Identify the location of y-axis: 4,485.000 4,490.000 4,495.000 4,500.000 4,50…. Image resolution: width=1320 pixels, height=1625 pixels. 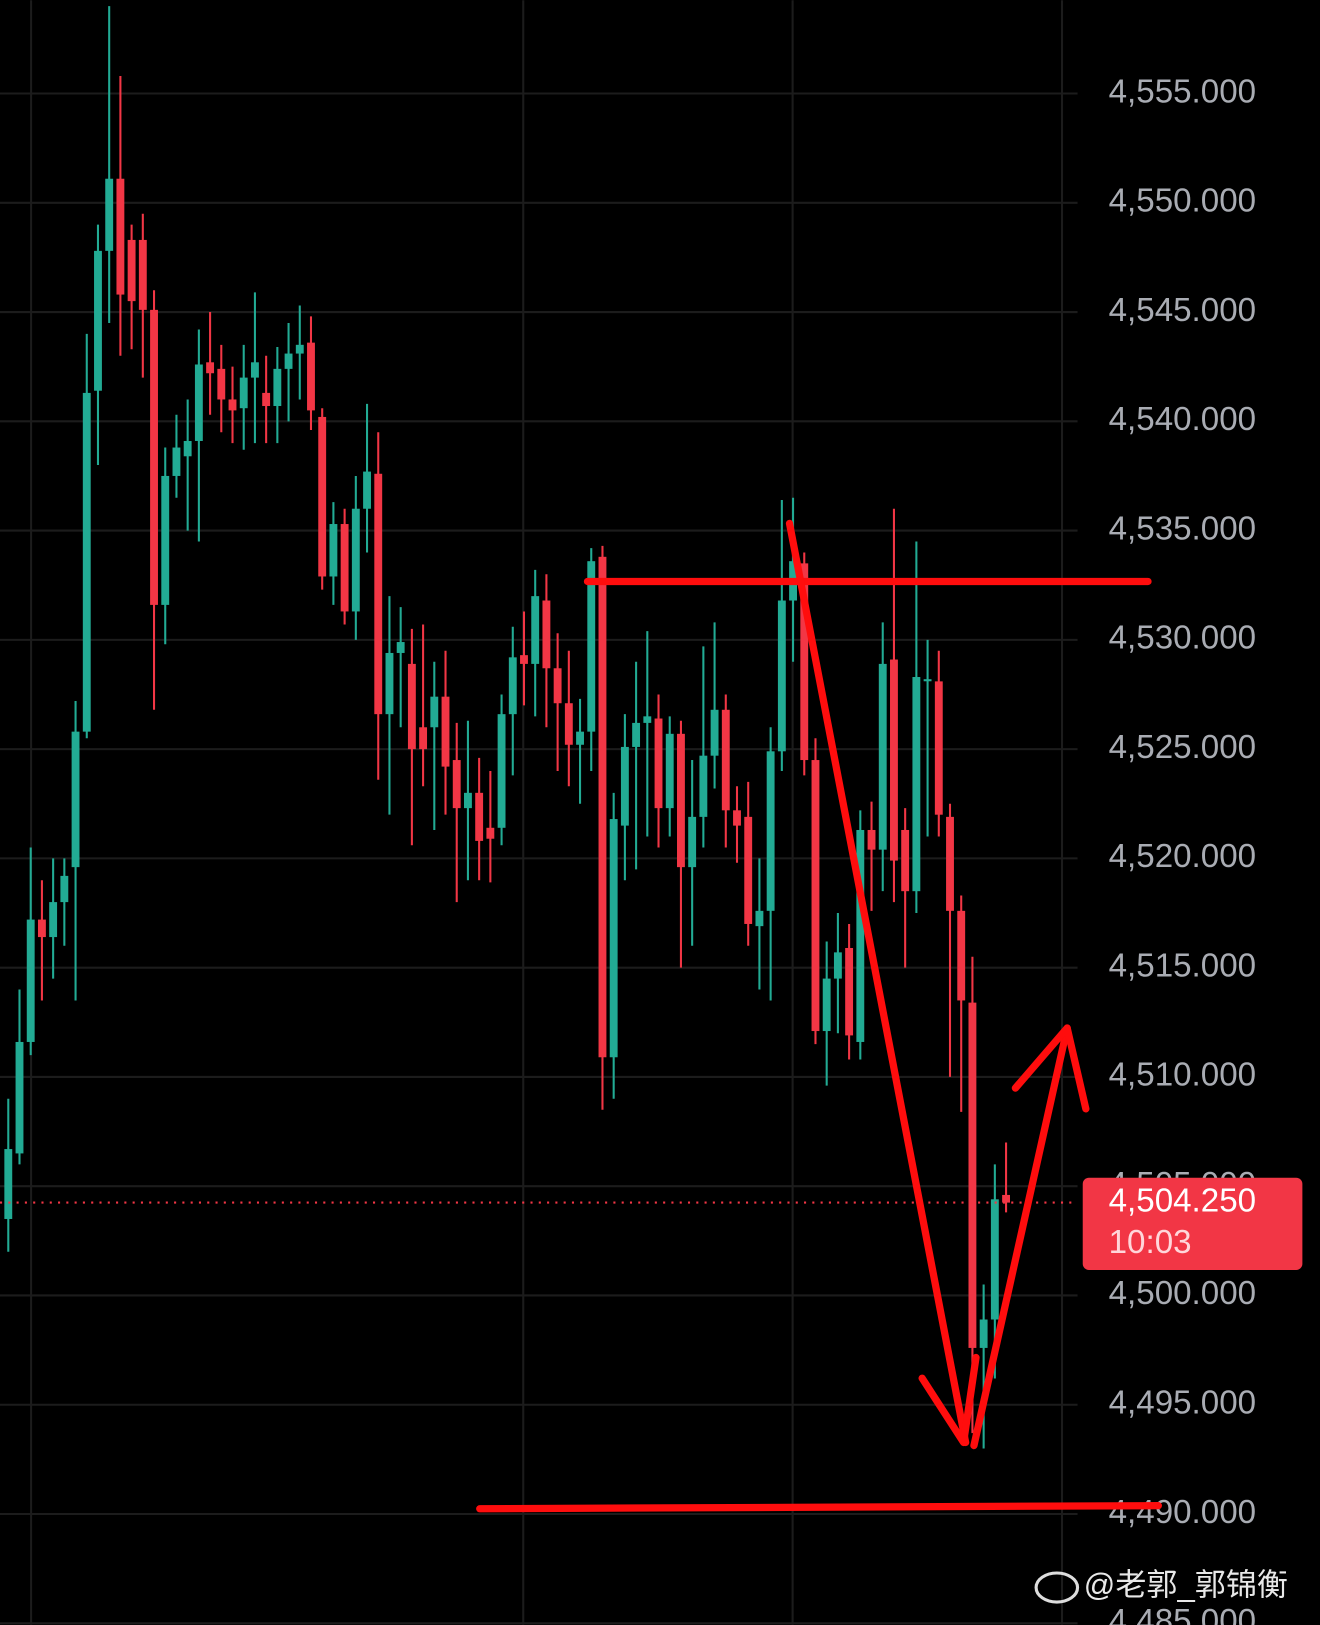
(1182, 849).